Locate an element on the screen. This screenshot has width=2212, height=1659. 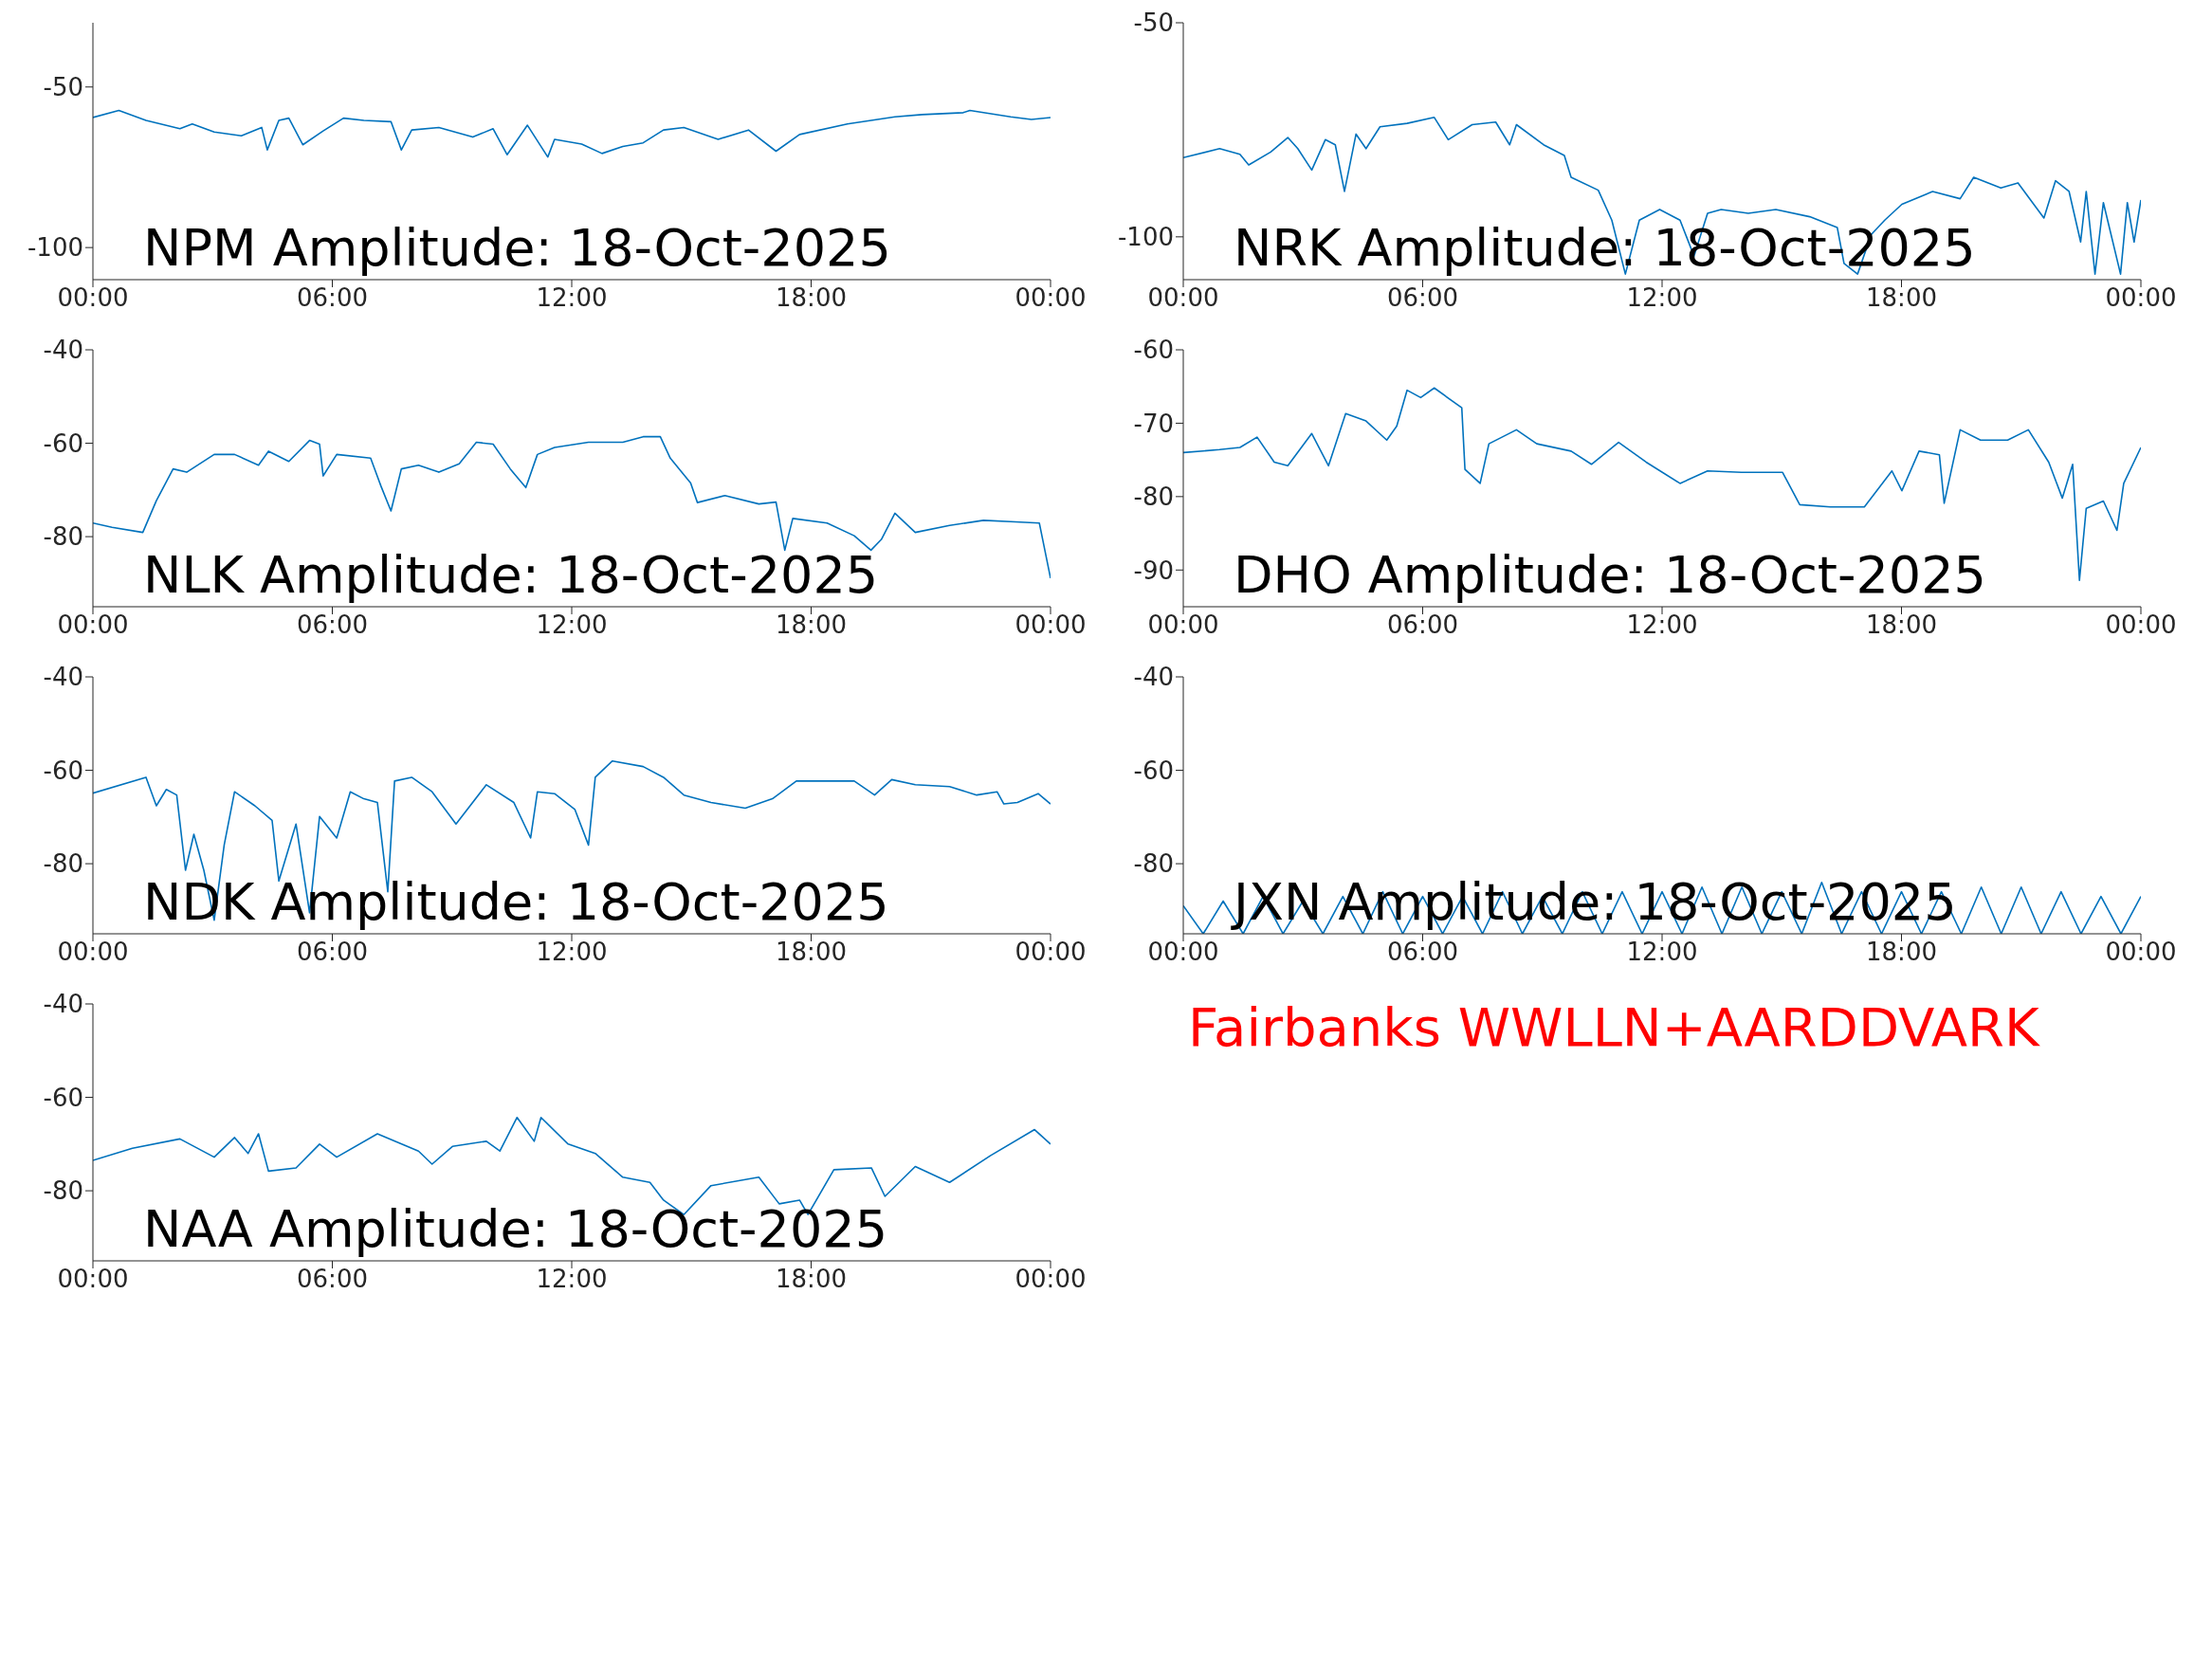
y-tick-label: -90 is located at coordinates (1153, 570).